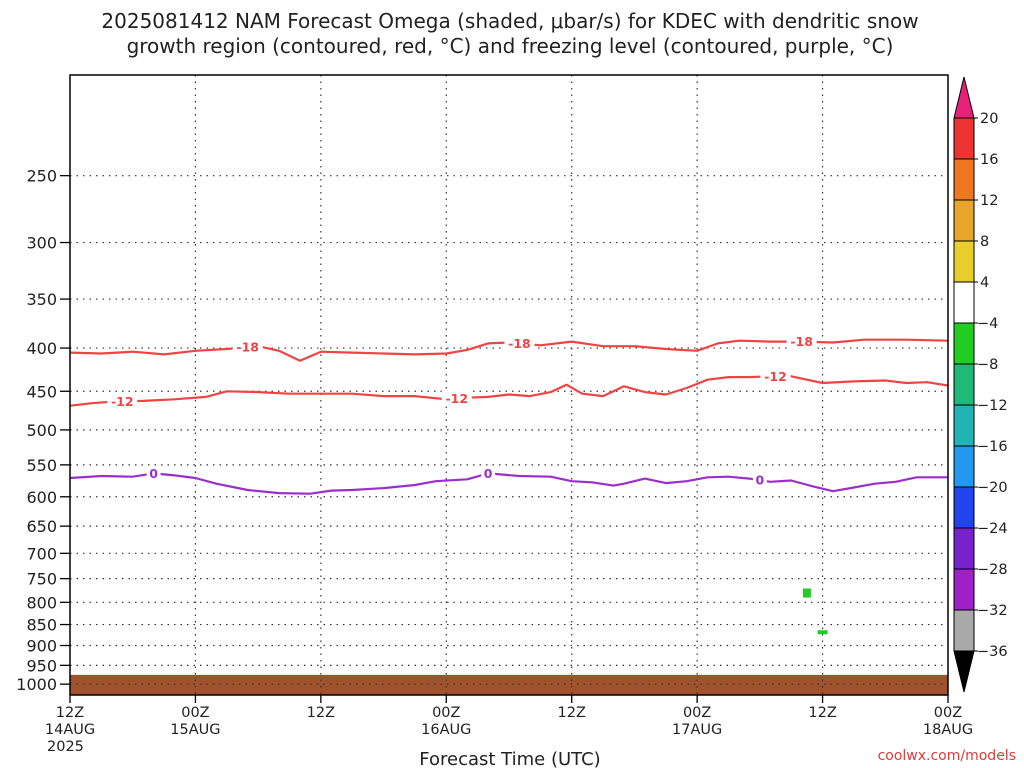 Image resolution: width=1024 pixels, height=768 pixels. What do you see at coordinates (41, 497) in the screenshot?
I see `y-tick-label: 600` at bounding box center [41, 497].